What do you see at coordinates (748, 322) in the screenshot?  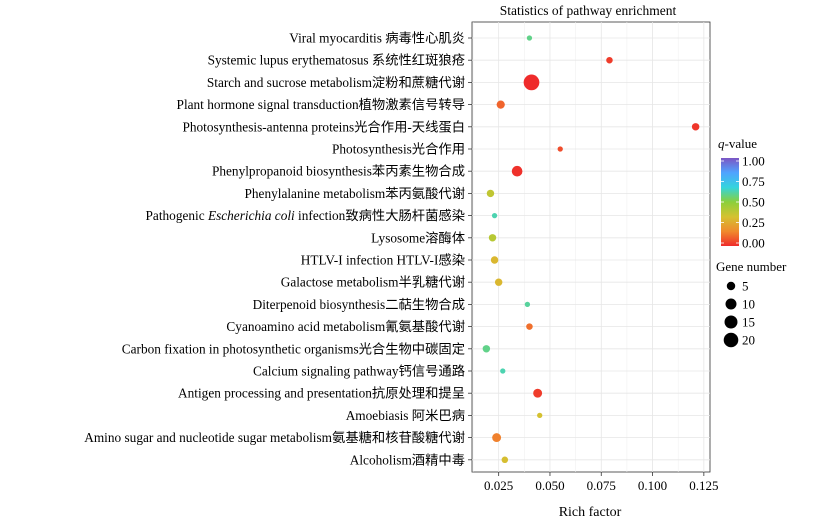 I see `size-legend-label: 15` at bounding box center [748, 322].